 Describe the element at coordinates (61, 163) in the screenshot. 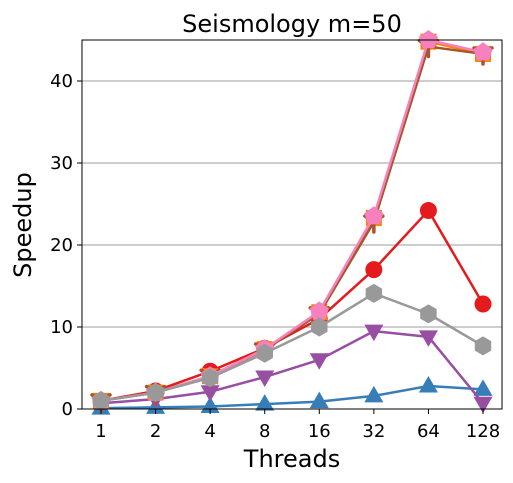

I see `y-tick-label: 30` at that location.